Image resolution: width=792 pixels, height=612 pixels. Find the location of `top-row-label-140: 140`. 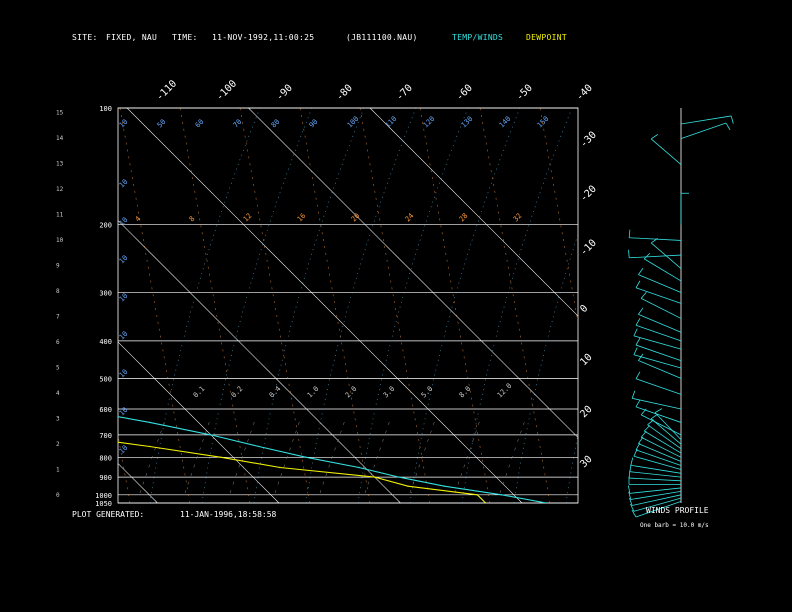

top-row-label-140: 140 is located at coordinates (505, 122).